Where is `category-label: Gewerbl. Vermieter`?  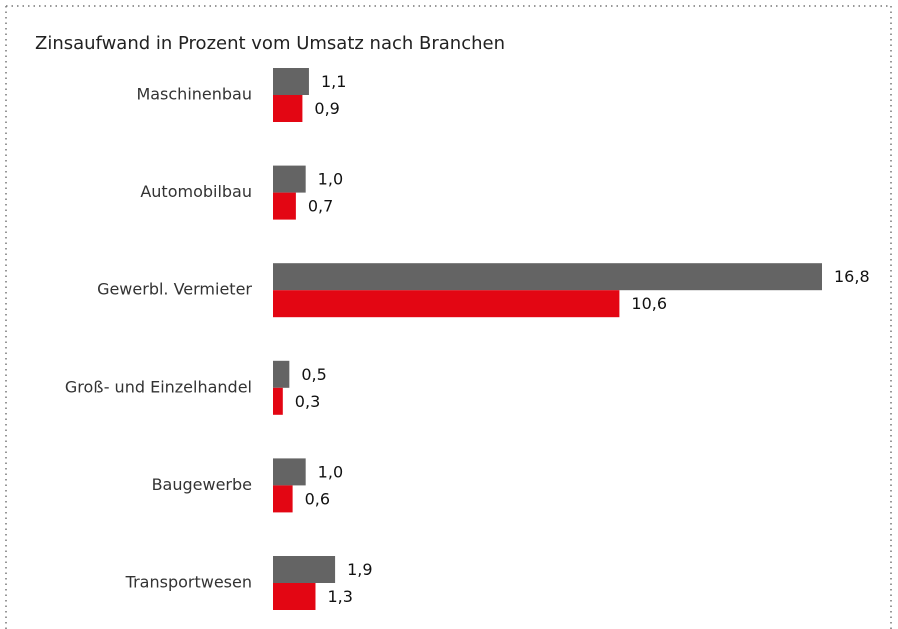 category-label: Gewerbl. Vermieter is located at coordinates (174, 289).